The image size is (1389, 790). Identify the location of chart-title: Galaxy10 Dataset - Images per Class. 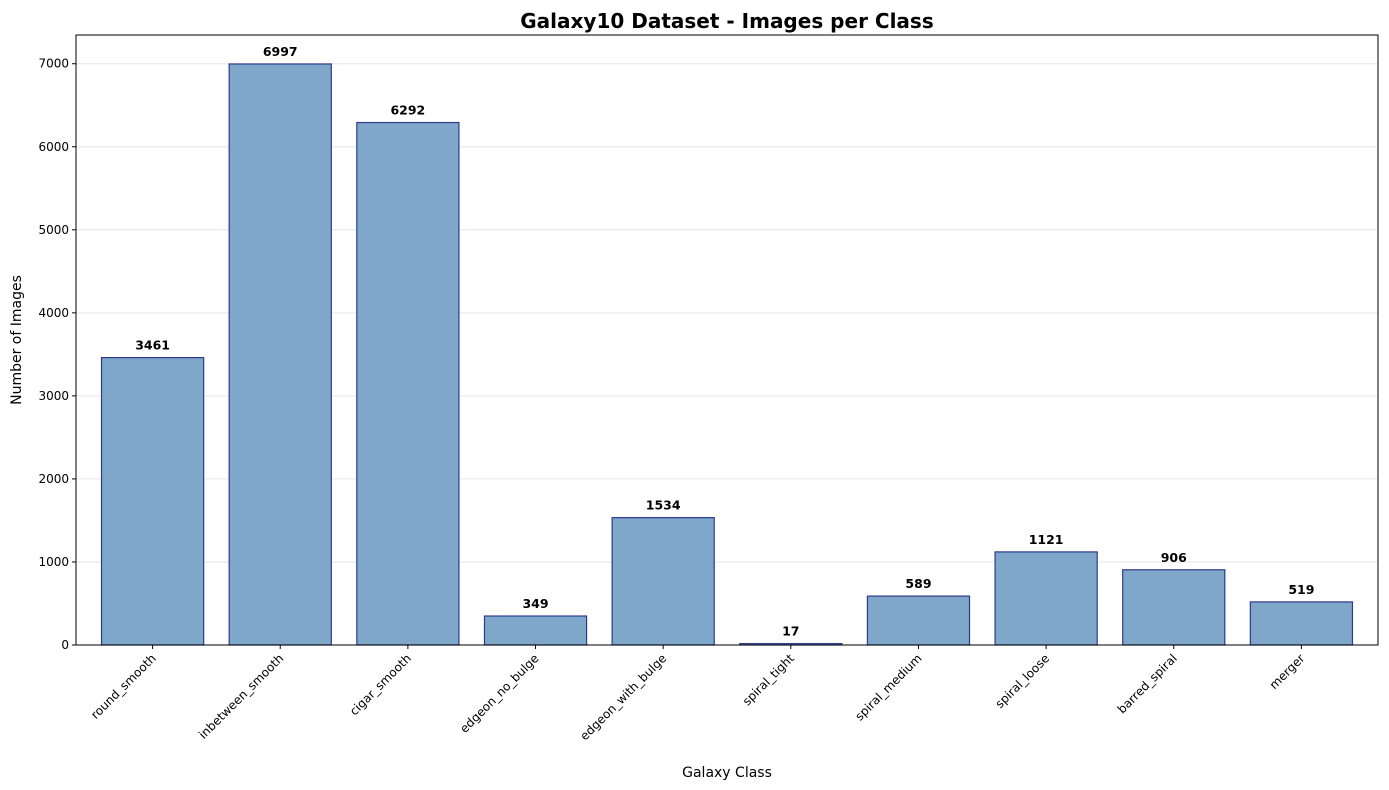
(726, 21).